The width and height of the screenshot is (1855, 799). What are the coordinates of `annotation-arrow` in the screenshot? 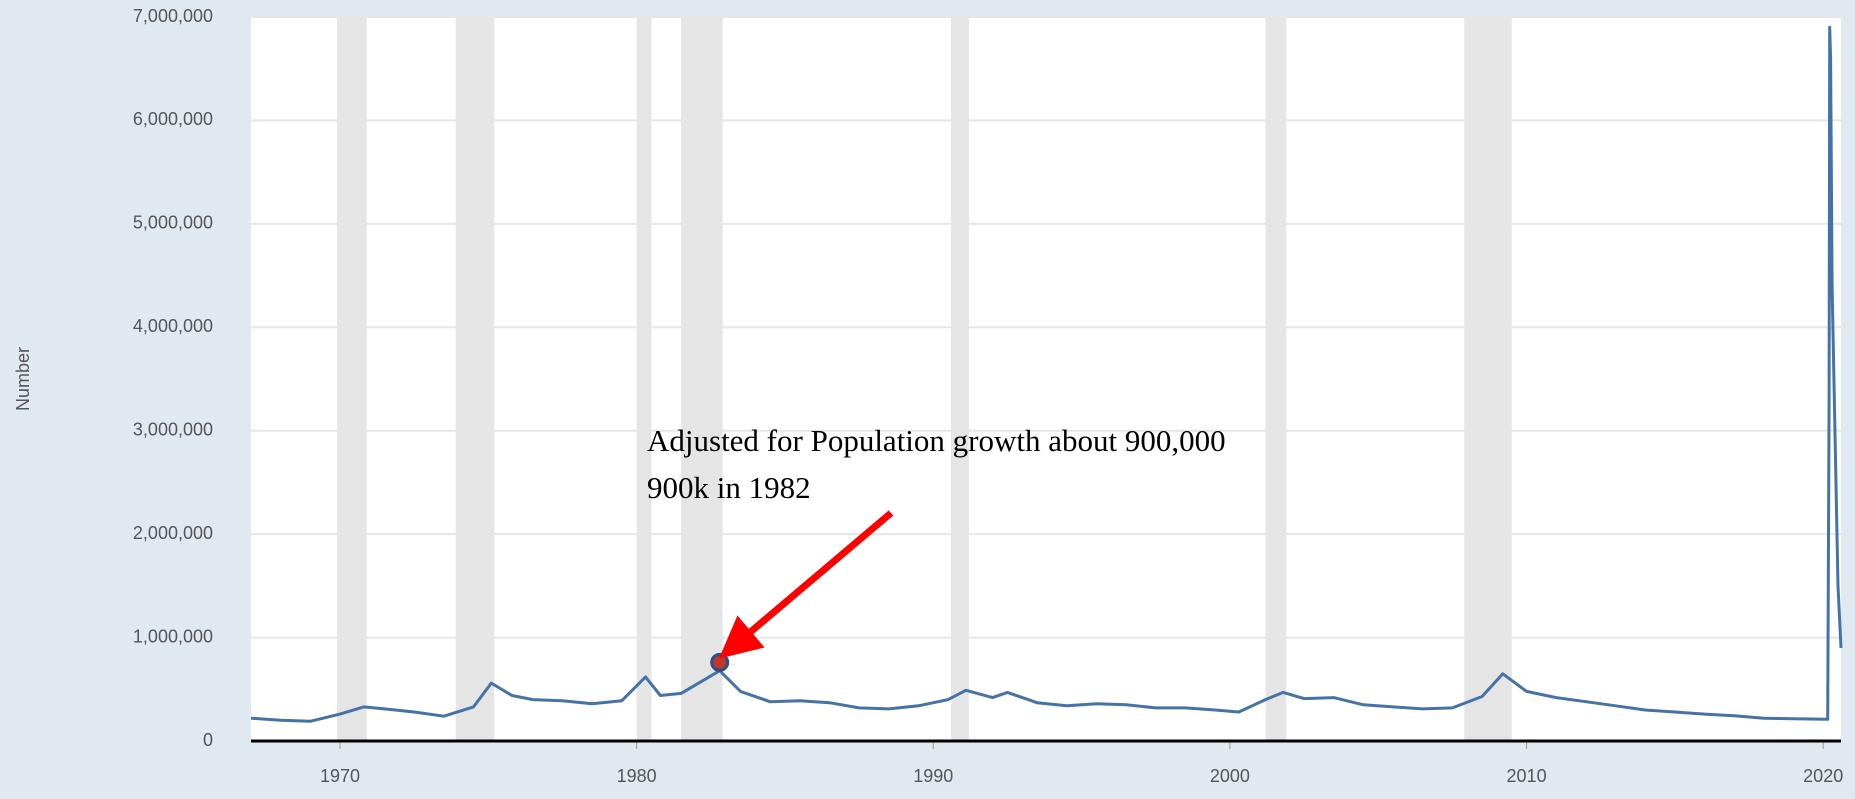 It's located at (806, 584).